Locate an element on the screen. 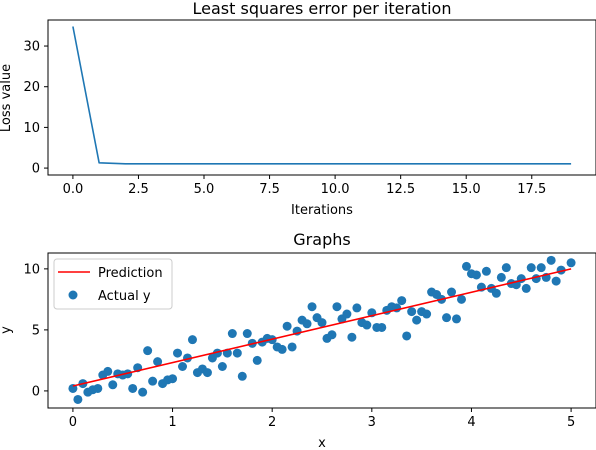 This screenshot has height=450, width=596. loss-chart-xtick-label: 7.5 is located at coordinates (269, 189).